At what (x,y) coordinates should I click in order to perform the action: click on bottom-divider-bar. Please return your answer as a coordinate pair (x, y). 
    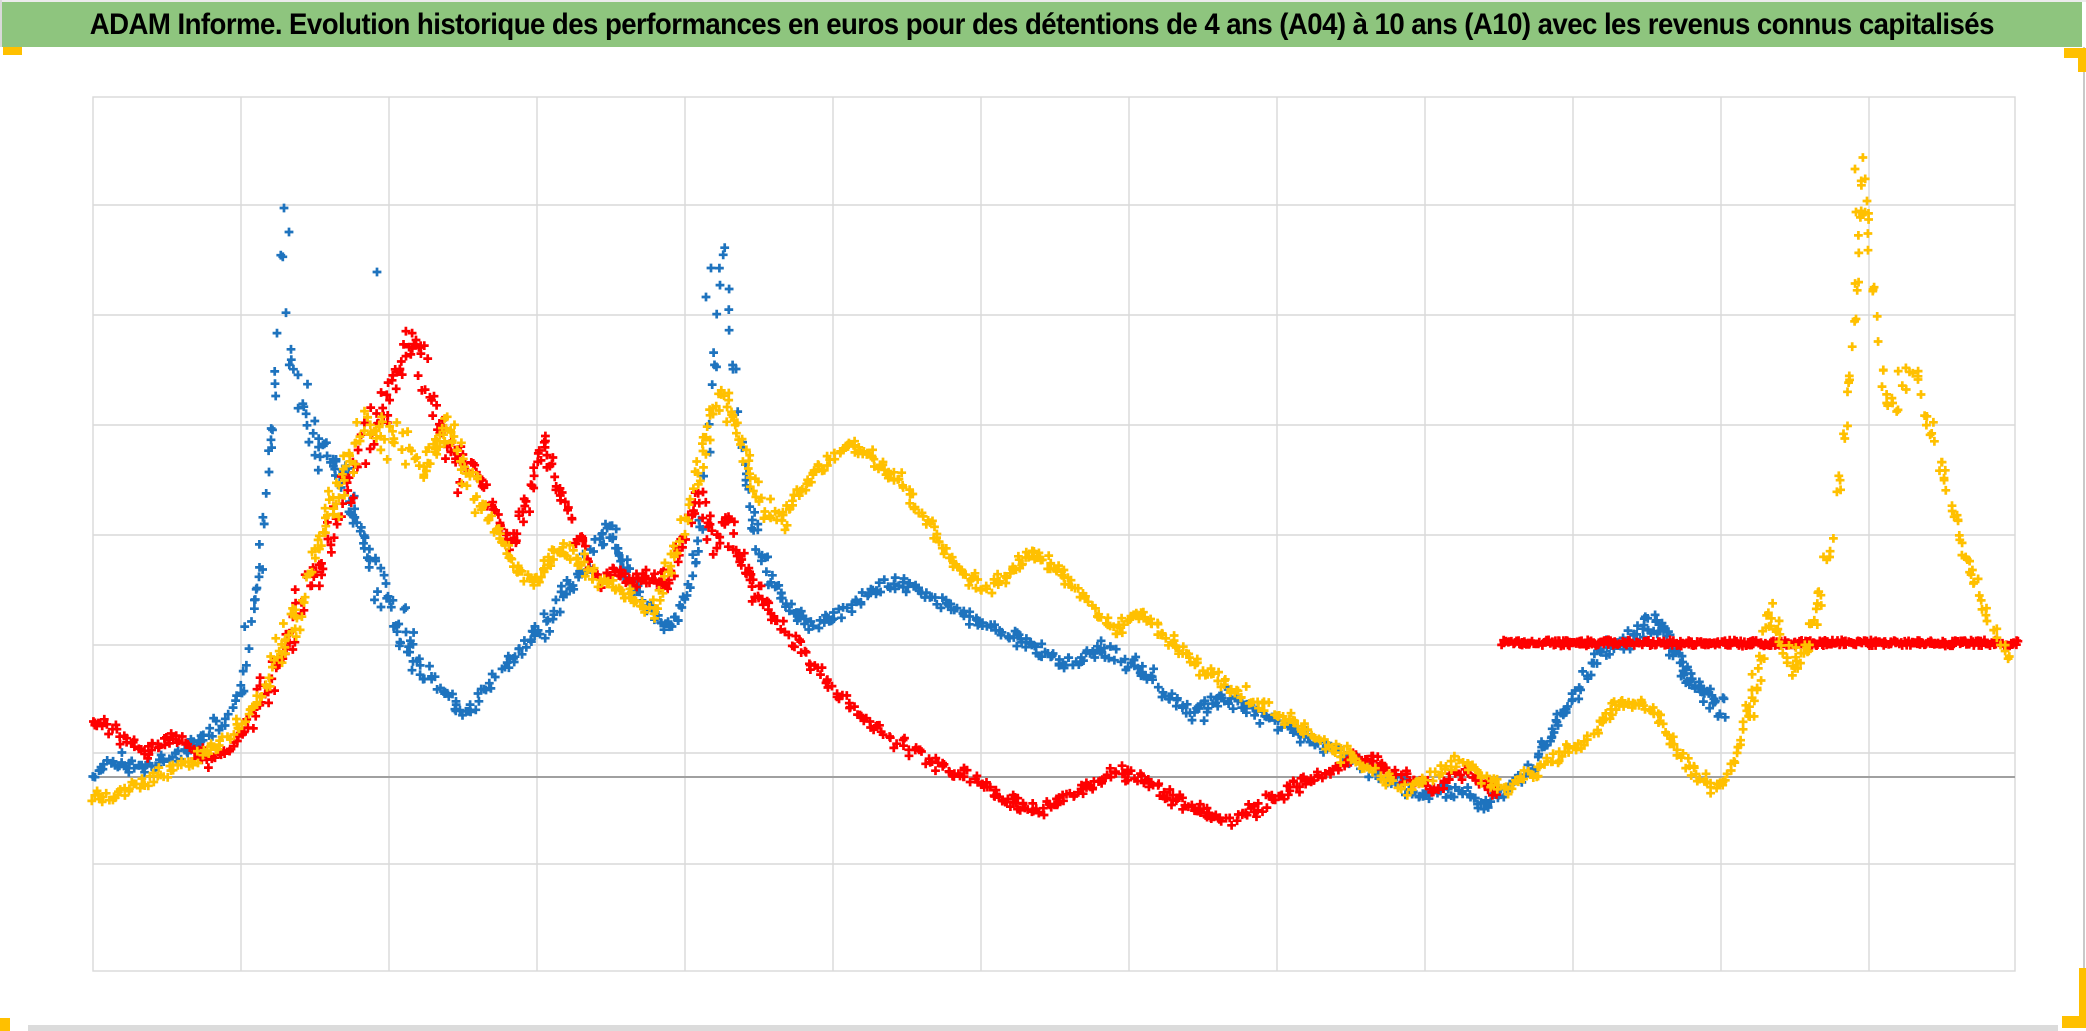
    Looking at the image, I should click on (1043, 1028).